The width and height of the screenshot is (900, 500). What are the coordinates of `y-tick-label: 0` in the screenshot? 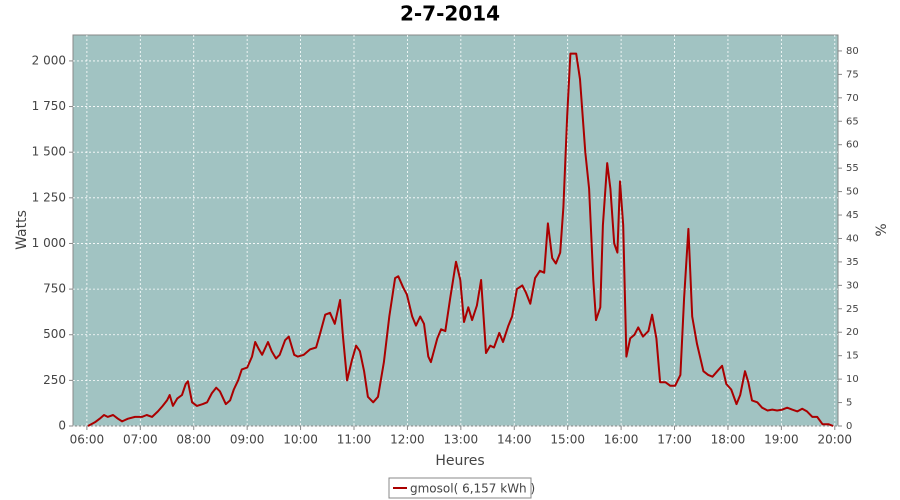 It's located at (62, 426).